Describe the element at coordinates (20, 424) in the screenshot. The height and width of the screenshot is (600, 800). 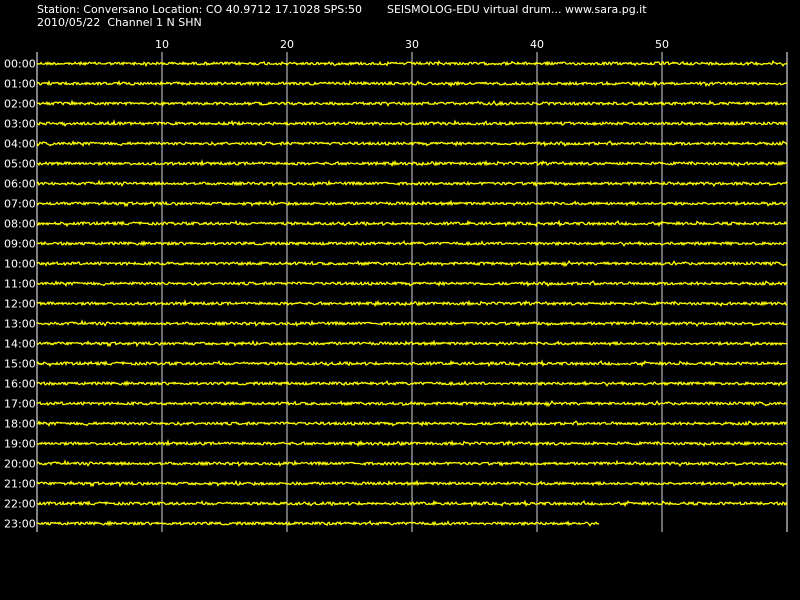
I see `hour-label: 18:00` at that location.